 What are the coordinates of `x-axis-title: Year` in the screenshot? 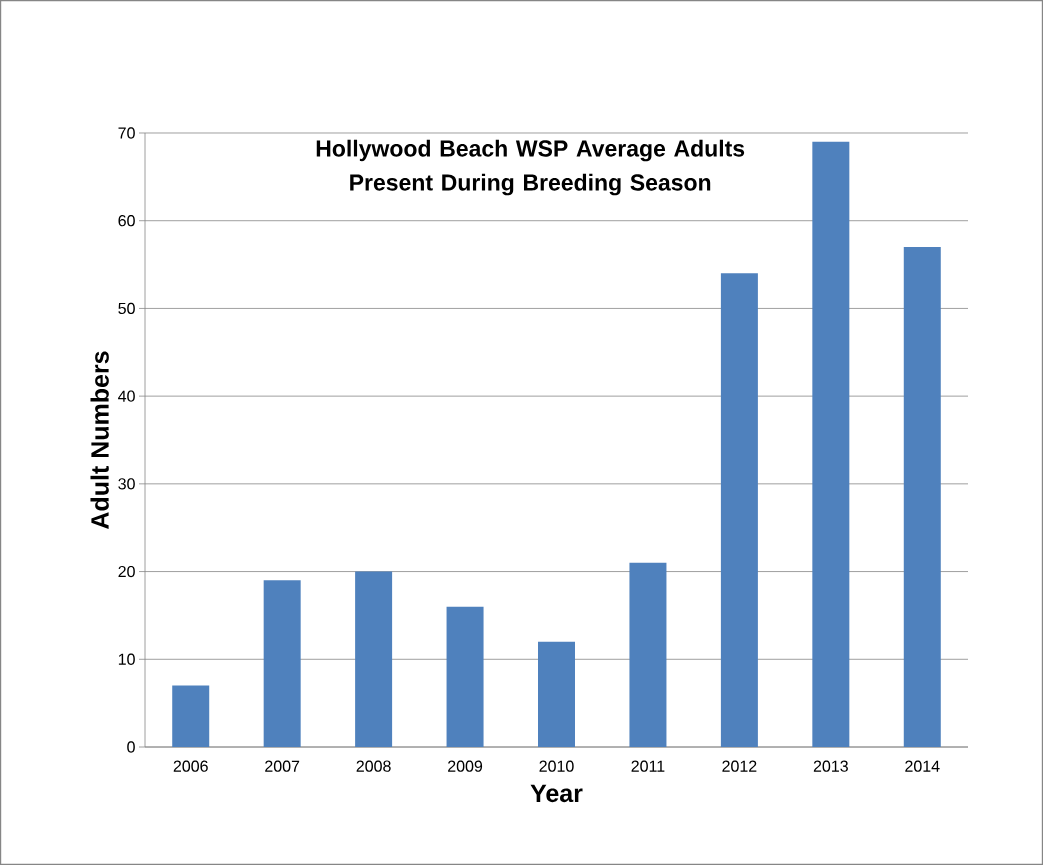 It's located at (556, 793).